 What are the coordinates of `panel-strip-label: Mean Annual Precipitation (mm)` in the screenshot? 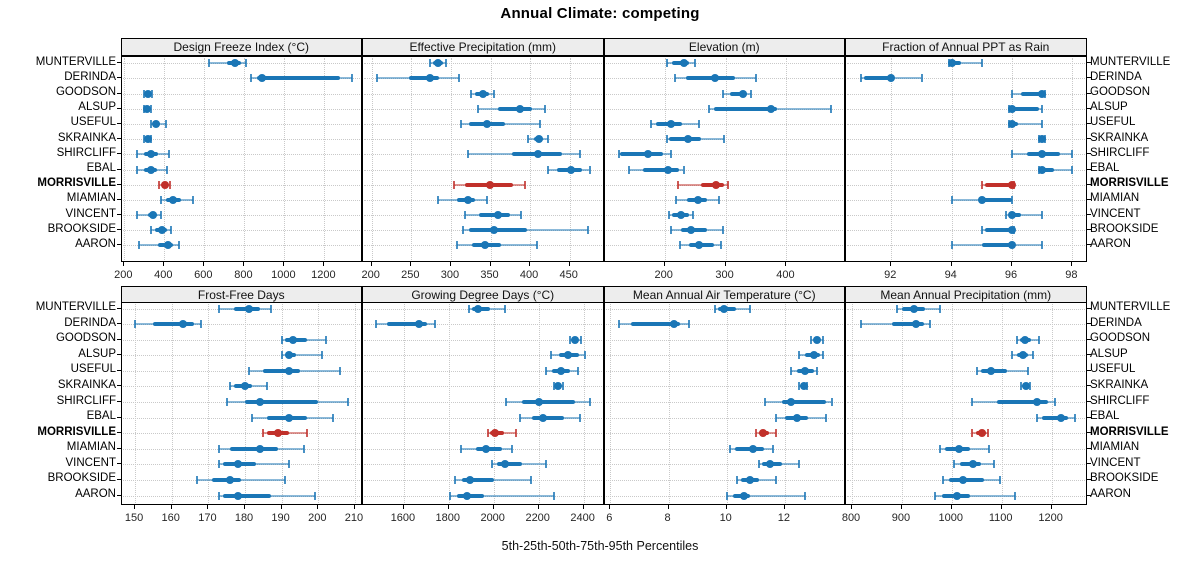 It's located at (966, 294).